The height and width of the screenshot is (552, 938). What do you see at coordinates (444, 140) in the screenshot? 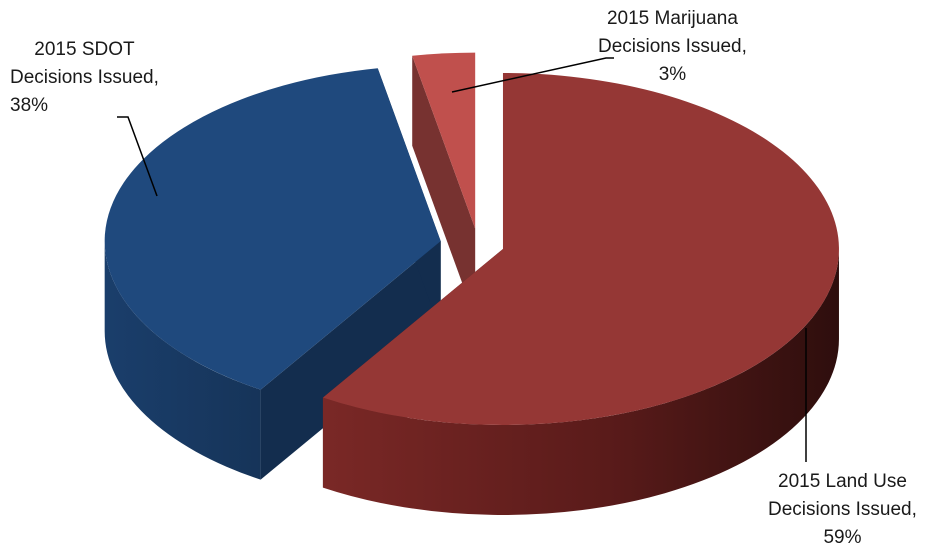
I see `slice-top` at bounding box center [444, 140].